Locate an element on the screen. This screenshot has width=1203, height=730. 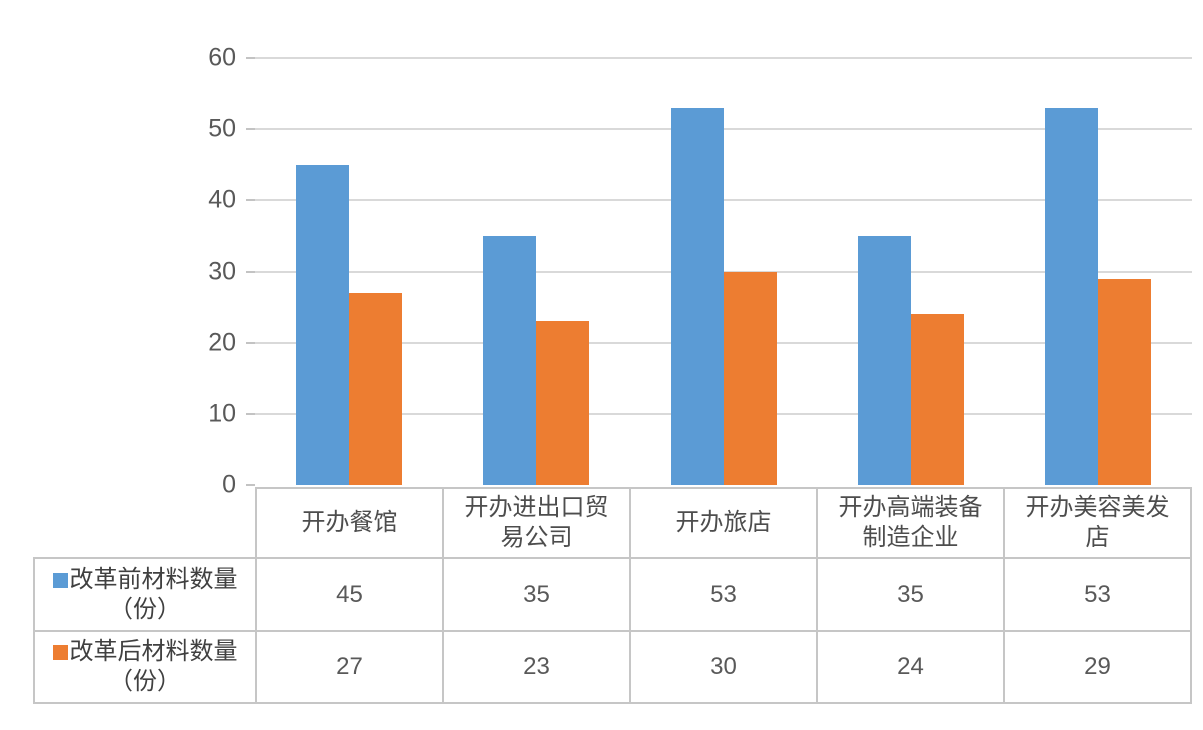
bar-before-cat1 is located at coordinates (322, 324).